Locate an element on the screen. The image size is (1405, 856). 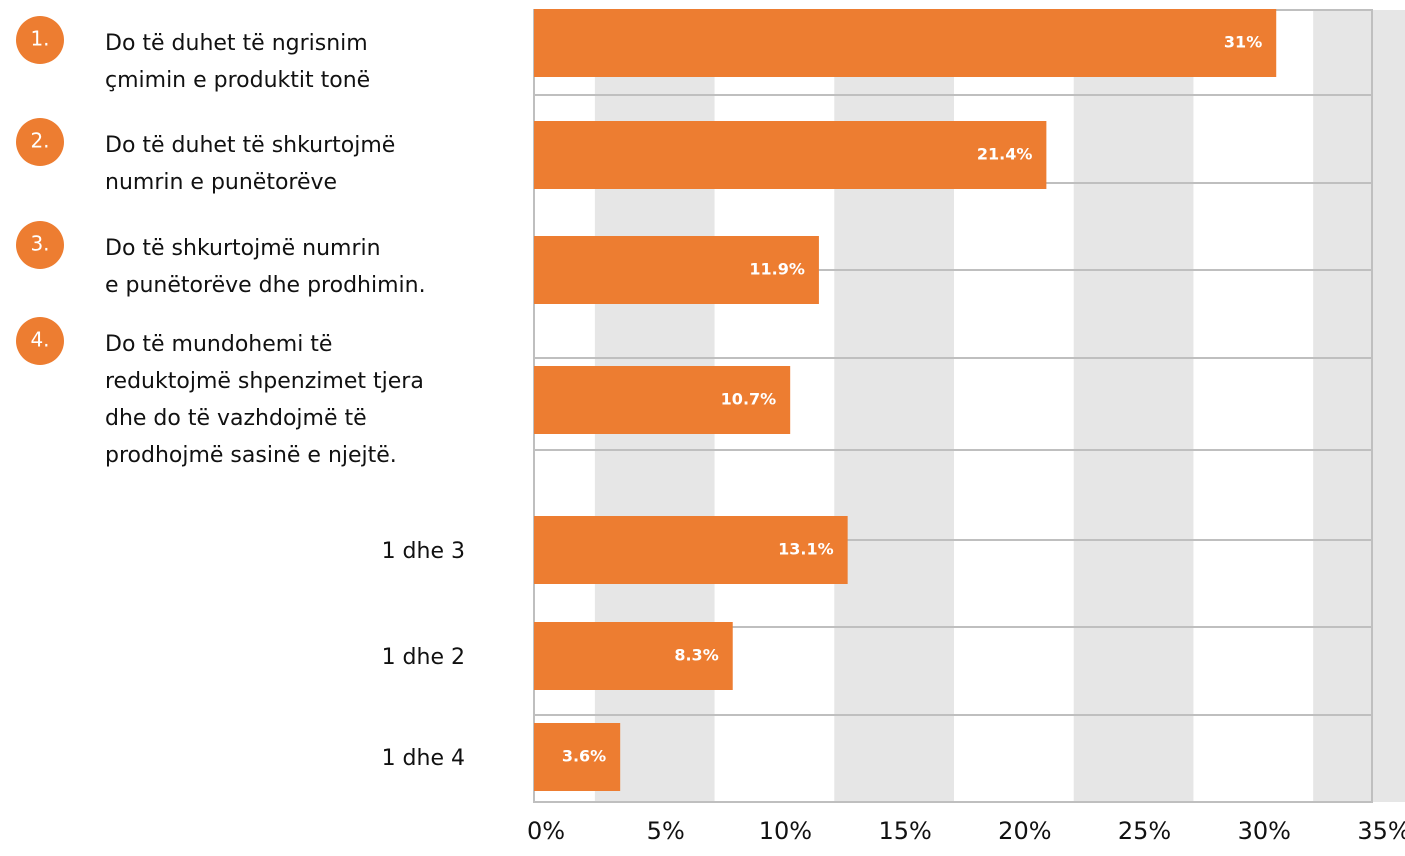
number-label: 3. is located at coordinates (39, 244).